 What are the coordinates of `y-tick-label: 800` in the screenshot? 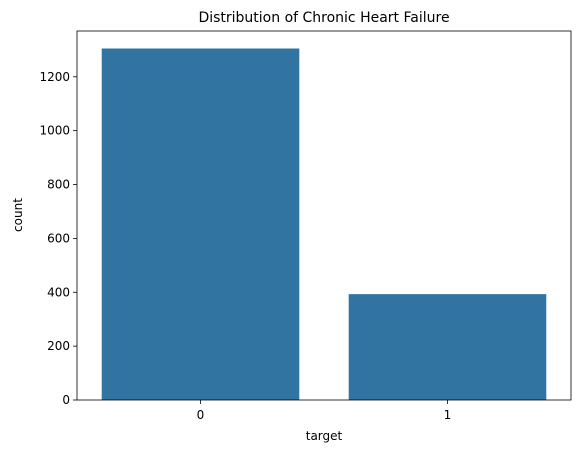 It's located at (58, 185).